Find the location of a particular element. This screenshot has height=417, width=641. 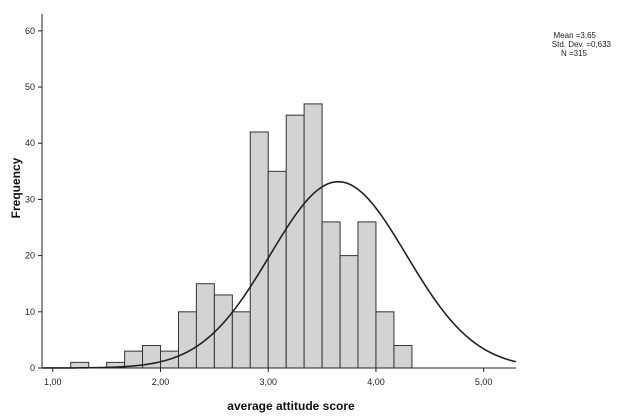

stats-n-text: N =315 is located at coordinates (574, 53).